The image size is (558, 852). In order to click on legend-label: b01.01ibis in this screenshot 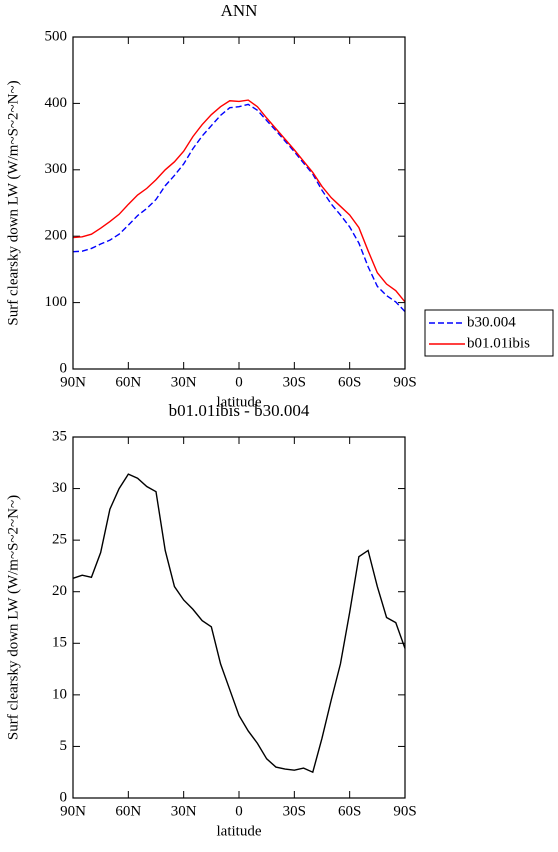, I will do `click(498, 343)`.